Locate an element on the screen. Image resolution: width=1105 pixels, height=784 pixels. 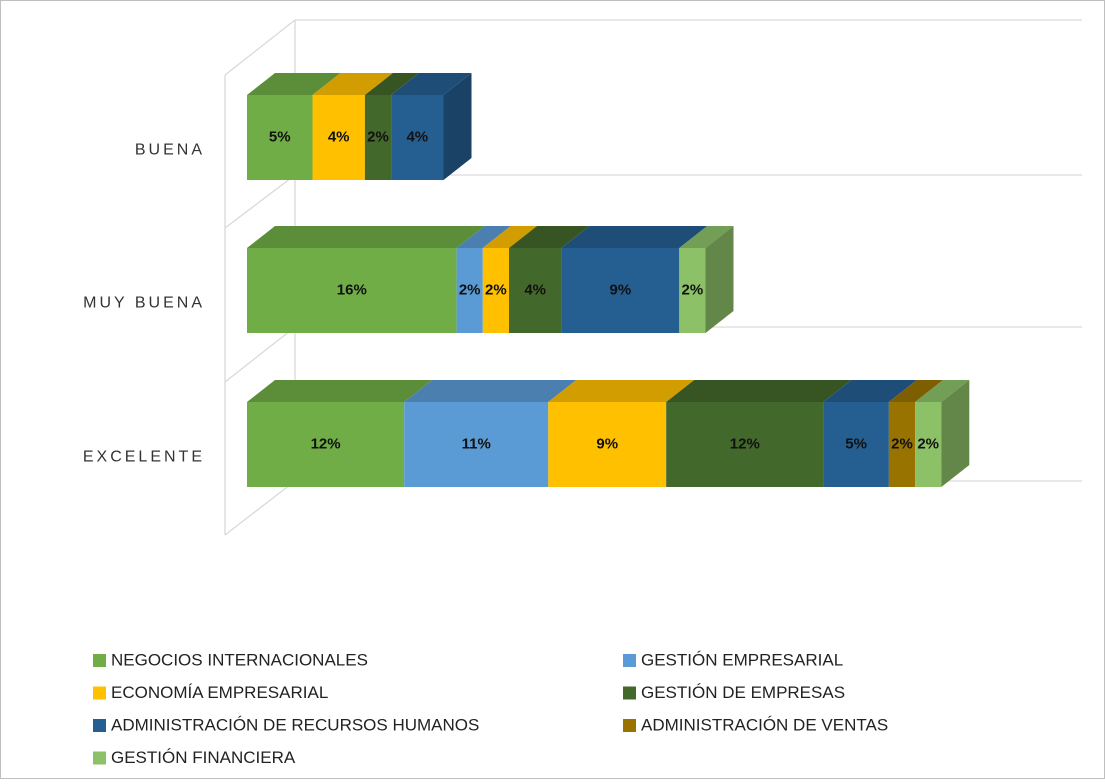
category-label: MUY BUENA is located at coordinates (144, 303).